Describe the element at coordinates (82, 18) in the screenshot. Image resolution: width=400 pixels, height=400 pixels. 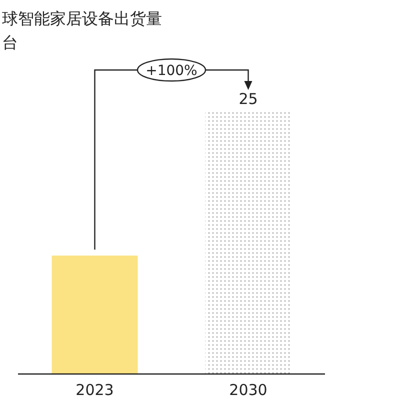
I see `chart-title: 球智能家居设备出货量` at that location.